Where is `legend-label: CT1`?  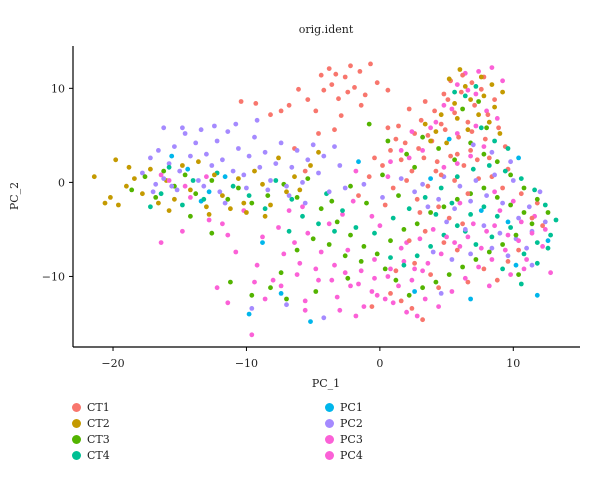 legend-label: CT1 is located at coordinates (98, 407).